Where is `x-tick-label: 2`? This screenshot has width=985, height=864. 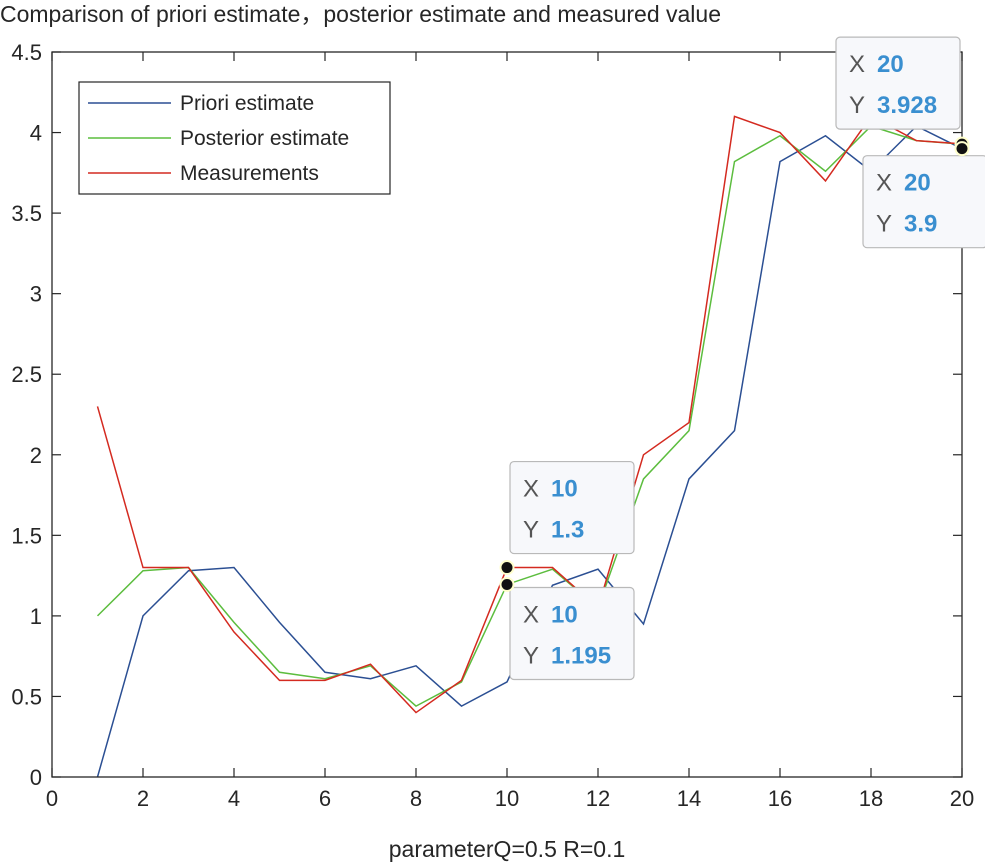 x-tick-label: 2 is located at coordinates (143, 798).